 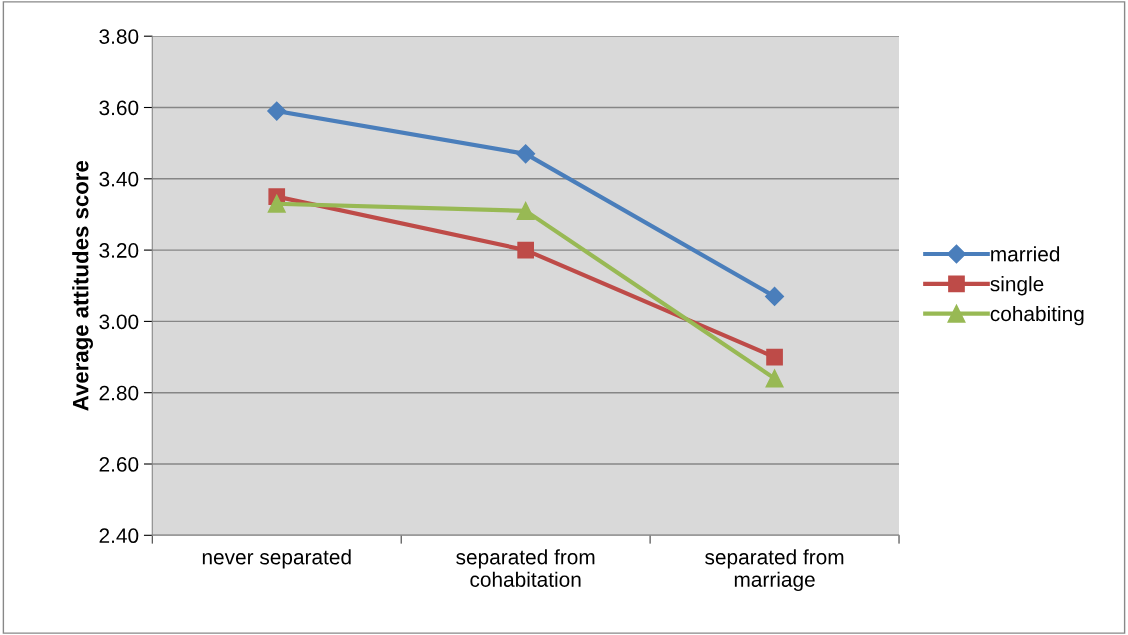 I want to click on y-tick-label: 3.80, so click(x=119, y=36).